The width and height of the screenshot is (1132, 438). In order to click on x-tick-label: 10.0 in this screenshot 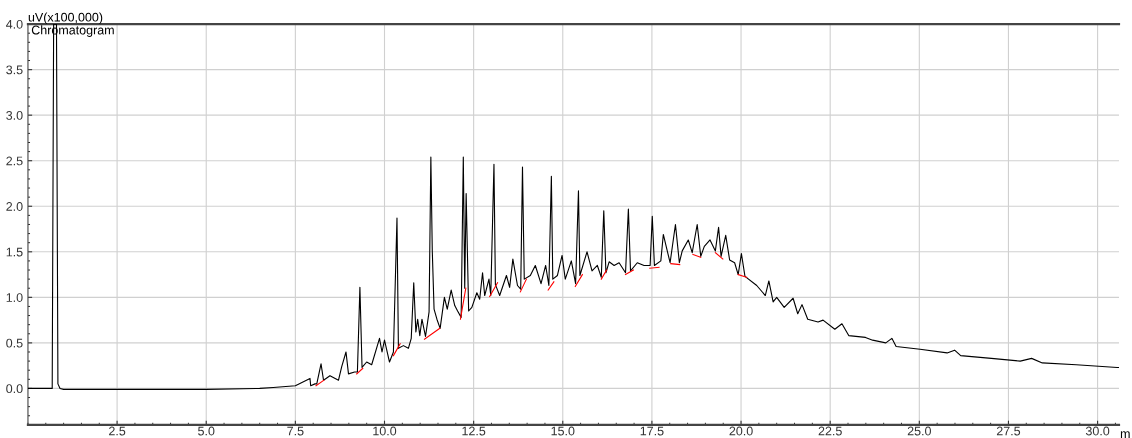, I will do `click(385, 431)`.